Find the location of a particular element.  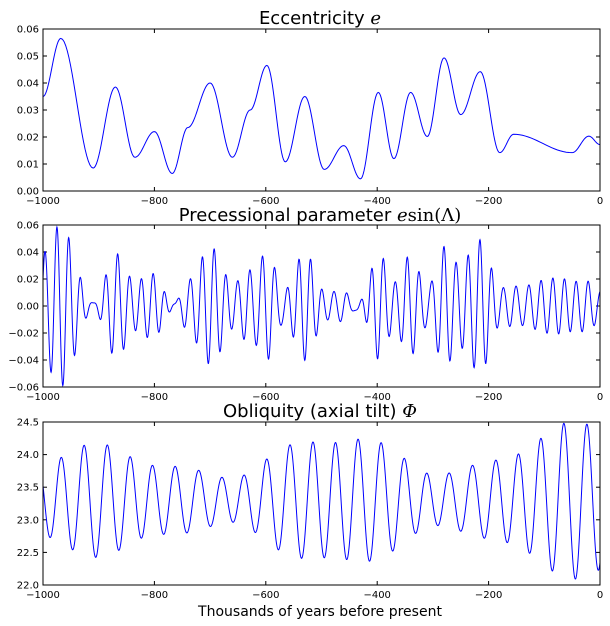

panel-precession-title: Precessional parameter esin(Λ) is located at coordinates (320, 215).